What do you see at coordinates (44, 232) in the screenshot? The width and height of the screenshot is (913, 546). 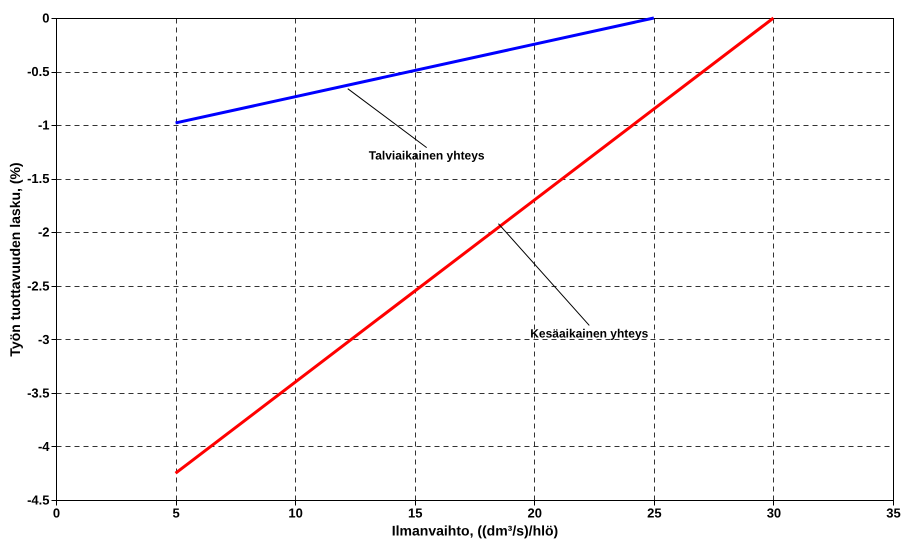 I see `y-tick-label: -2` at bounding box center [44, 232].